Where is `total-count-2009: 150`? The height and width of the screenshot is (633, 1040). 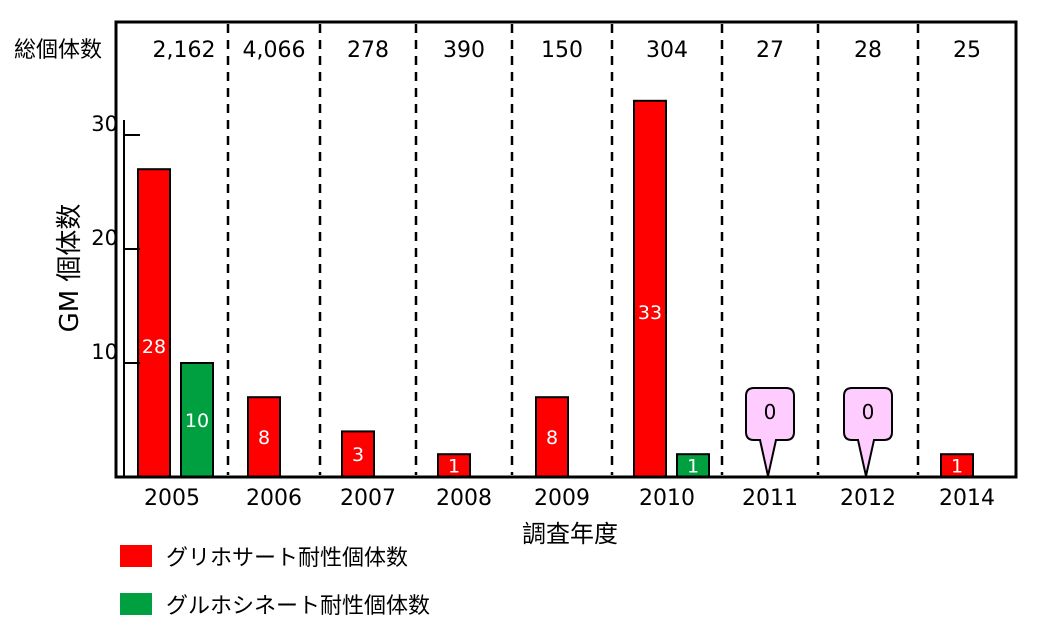 total-count-2009: 150 is located at coordinates (562, 50).